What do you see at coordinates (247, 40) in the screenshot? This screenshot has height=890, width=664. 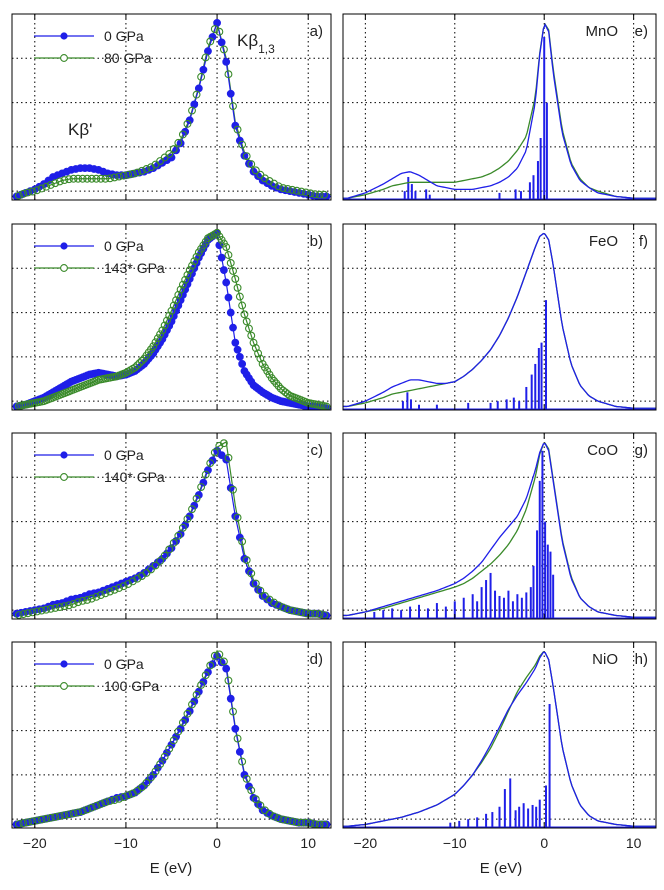 I see `kb13-main: Kβ` at bounding box center [247, 40].